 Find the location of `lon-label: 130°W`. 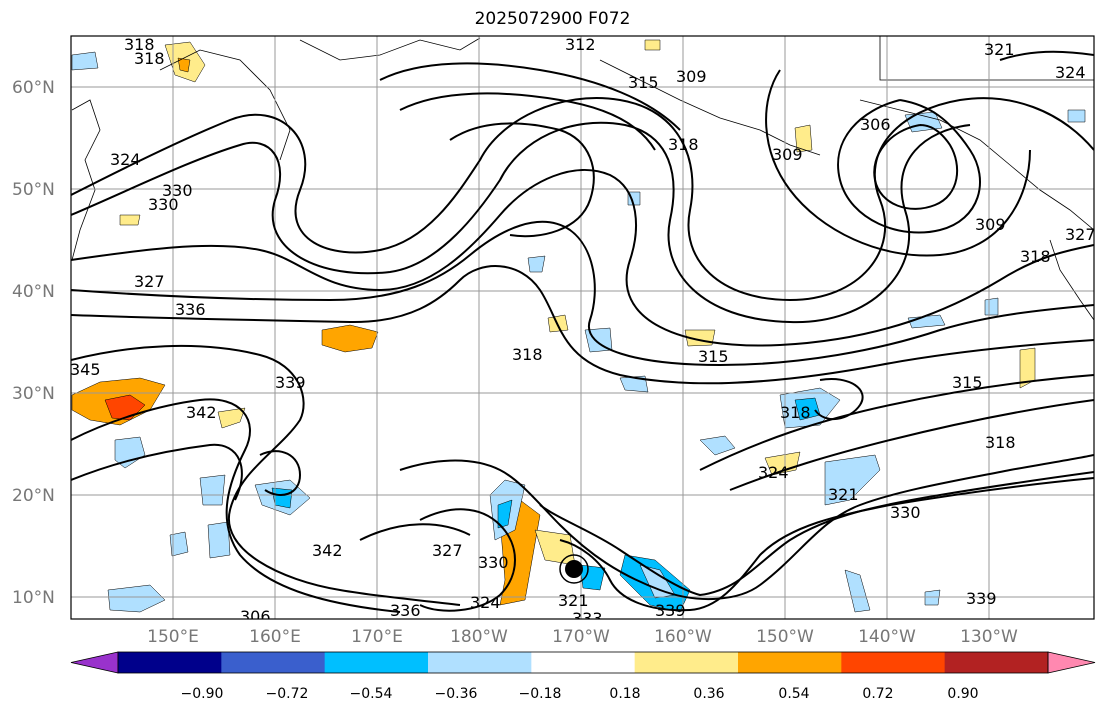

lon-label: 130°W is located at coordinates (989, 637).